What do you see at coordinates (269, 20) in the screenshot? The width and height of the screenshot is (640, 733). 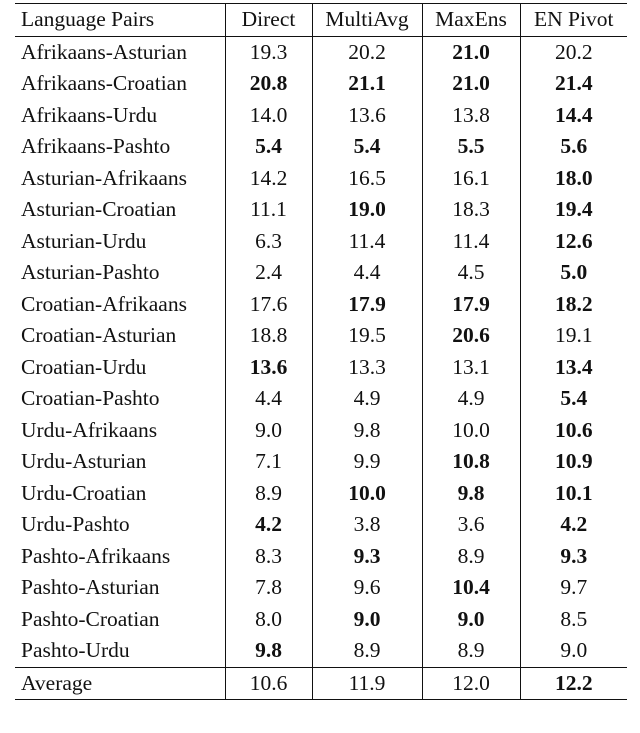 I see `header-direct: Direct` at bounding box center [269, 20].